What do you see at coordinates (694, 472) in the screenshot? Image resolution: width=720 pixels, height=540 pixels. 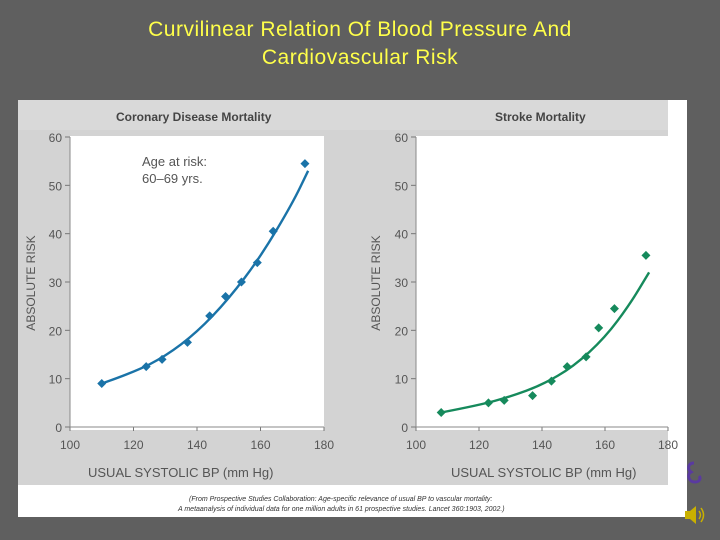 I see `logo-mark-icon` at bounding box center [694, 472].